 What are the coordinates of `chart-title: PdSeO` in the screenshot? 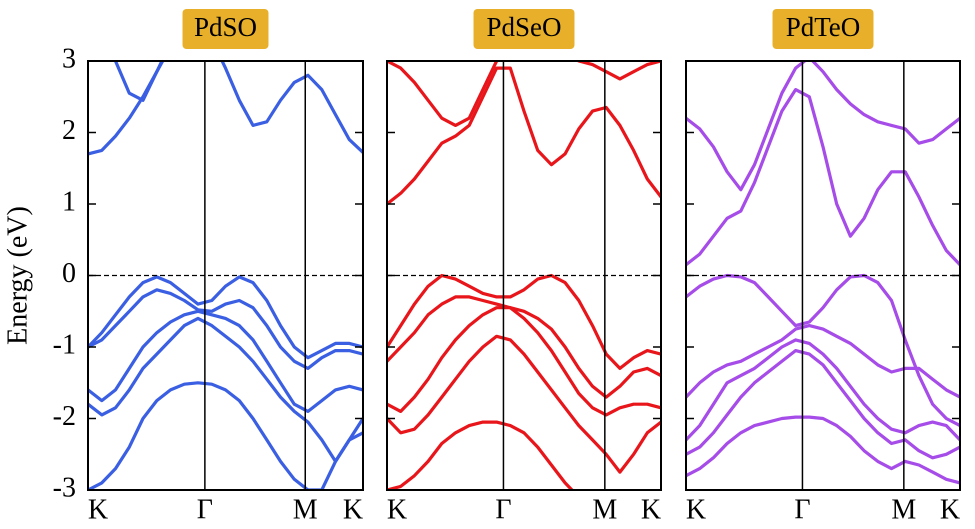 It's located at (523, 27).